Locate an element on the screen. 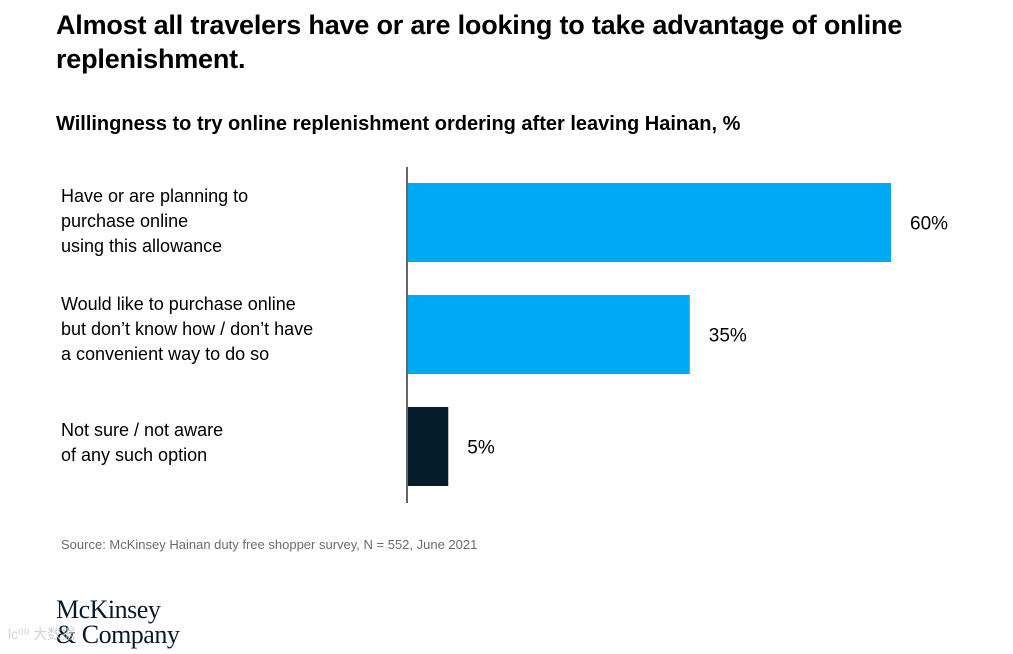 This screenshot has height=654, width=1013. value-label-2: 35% is located at coordinates (728, 336).